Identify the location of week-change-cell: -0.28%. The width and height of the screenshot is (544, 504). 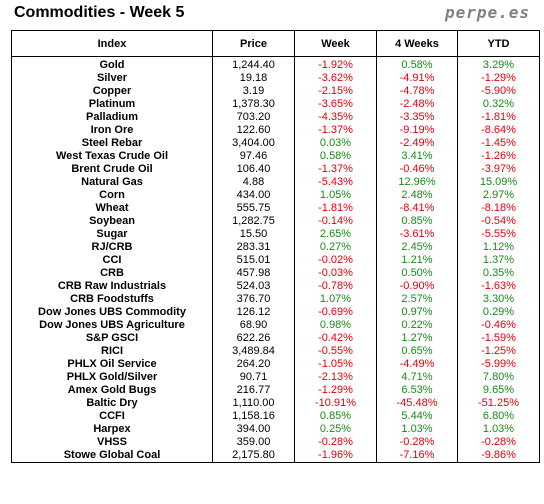
(335, 442).